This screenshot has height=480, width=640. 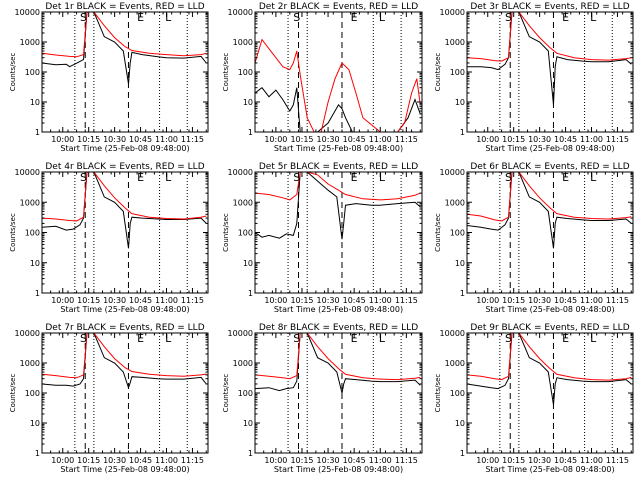 I want to click on chart-title: Det 6r BLACK = Events, RED = LLD, so click(x=549, y=167).